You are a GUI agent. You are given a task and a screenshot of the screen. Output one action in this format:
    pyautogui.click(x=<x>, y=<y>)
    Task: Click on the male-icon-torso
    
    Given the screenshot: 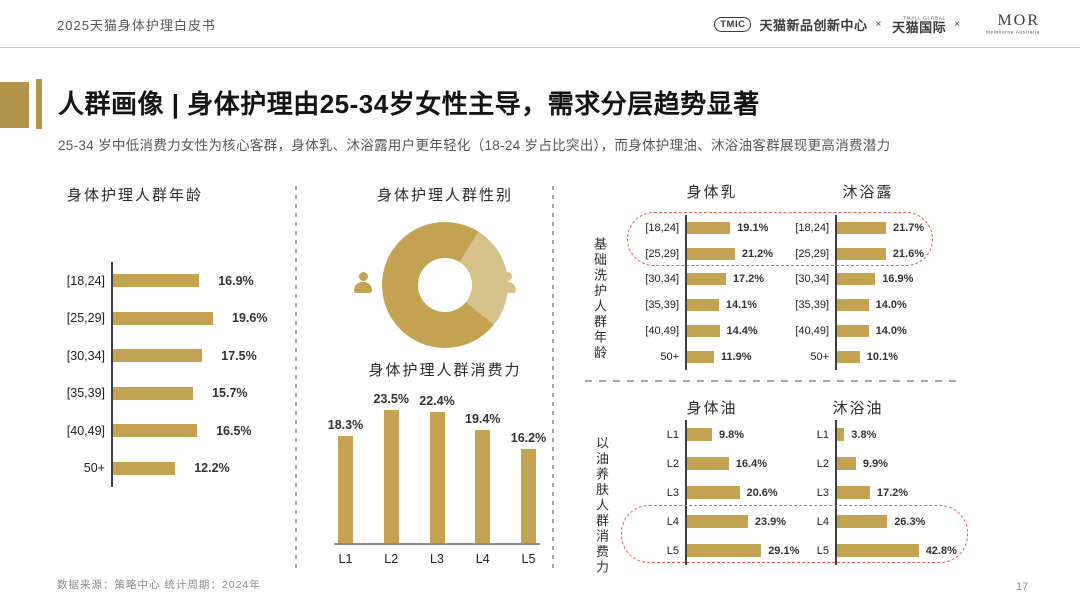 What is the action you would take?
    pyautogui.click(x=507, y=287)
    